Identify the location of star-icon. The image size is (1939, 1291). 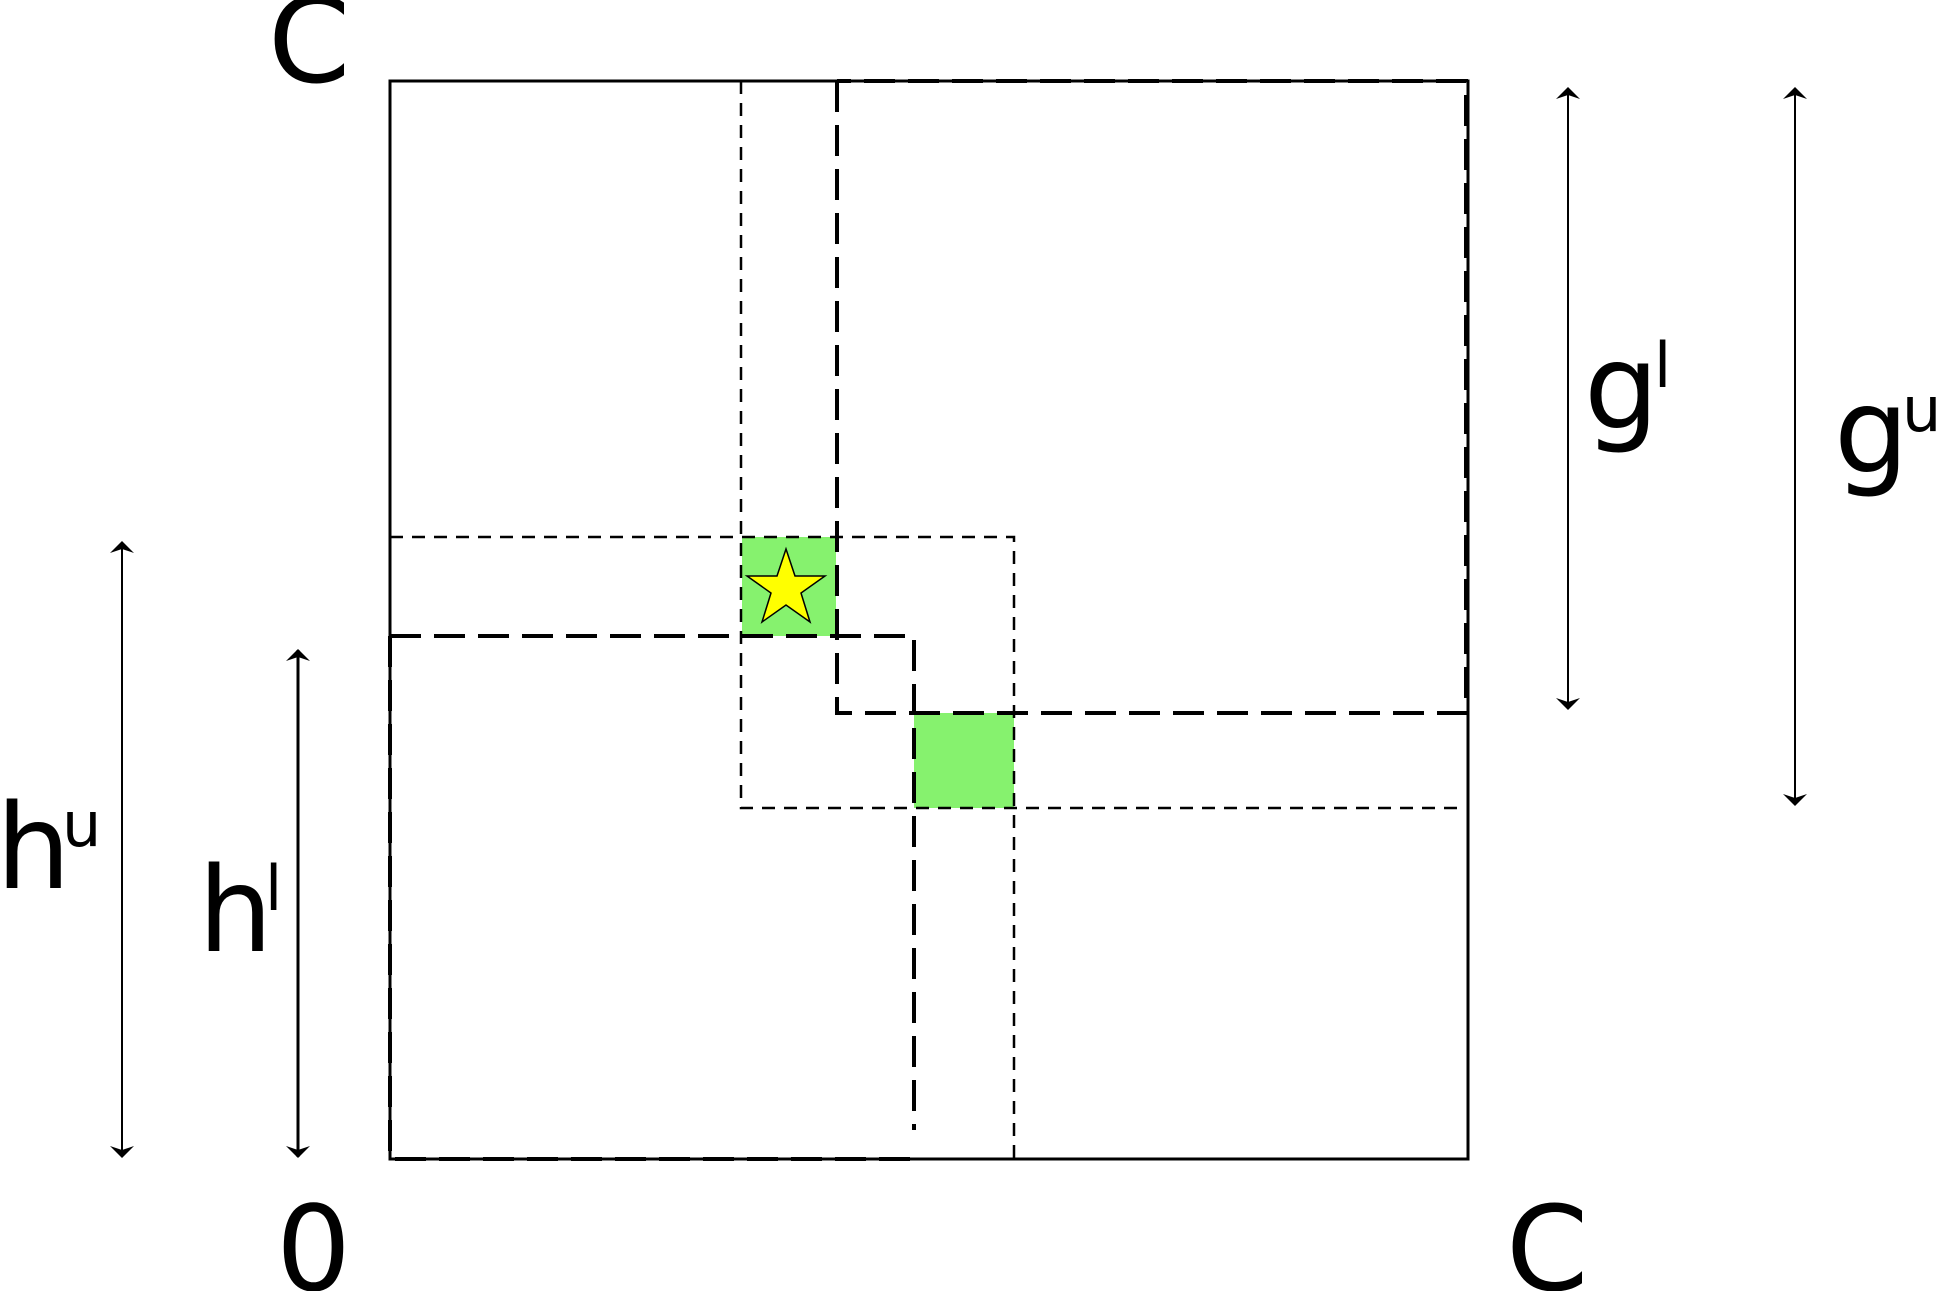
(786, 585).